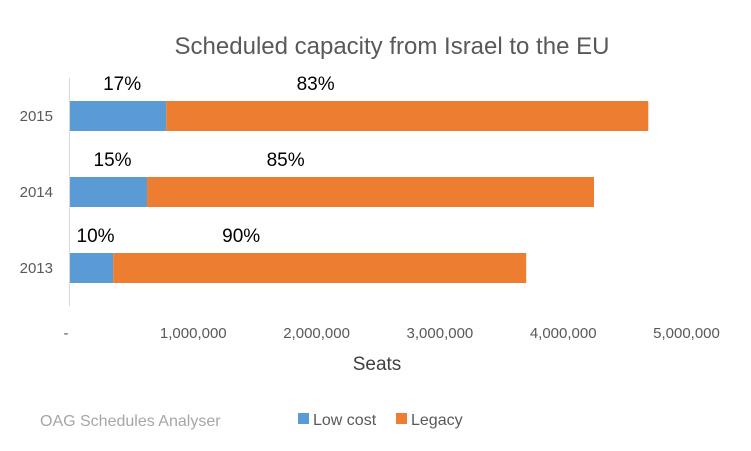  Describe the element at coordinates (380, 420) in the screenshot. I see `legend: Low cost Legacy` at that location.